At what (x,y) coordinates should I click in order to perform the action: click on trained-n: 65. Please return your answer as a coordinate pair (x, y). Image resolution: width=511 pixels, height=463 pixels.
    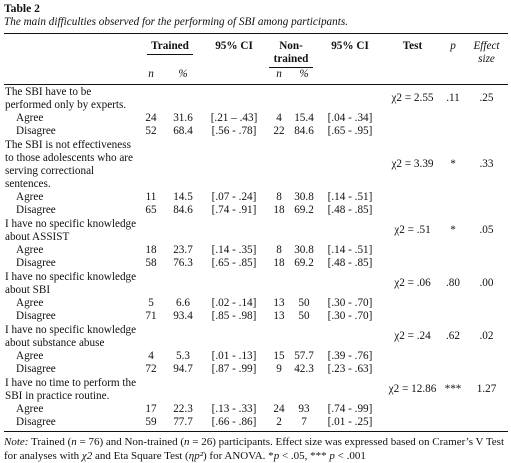
    Looking at the image, I should click on (151, 210).